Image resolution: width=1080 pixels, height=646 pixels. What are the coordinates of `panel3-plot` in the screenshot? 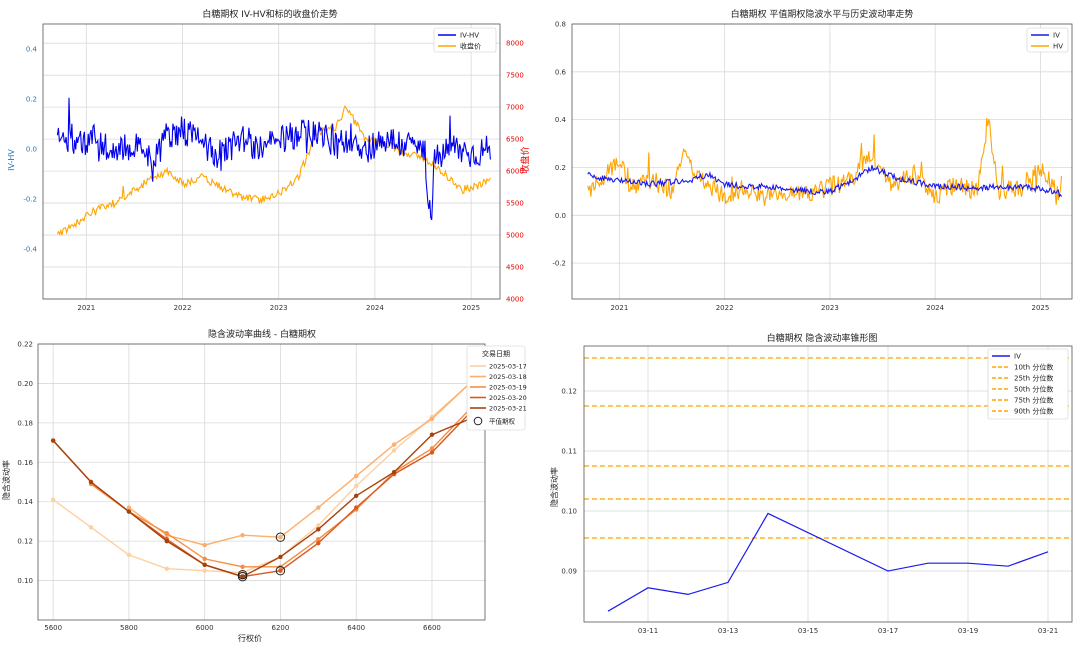 It's located at (261, 481).